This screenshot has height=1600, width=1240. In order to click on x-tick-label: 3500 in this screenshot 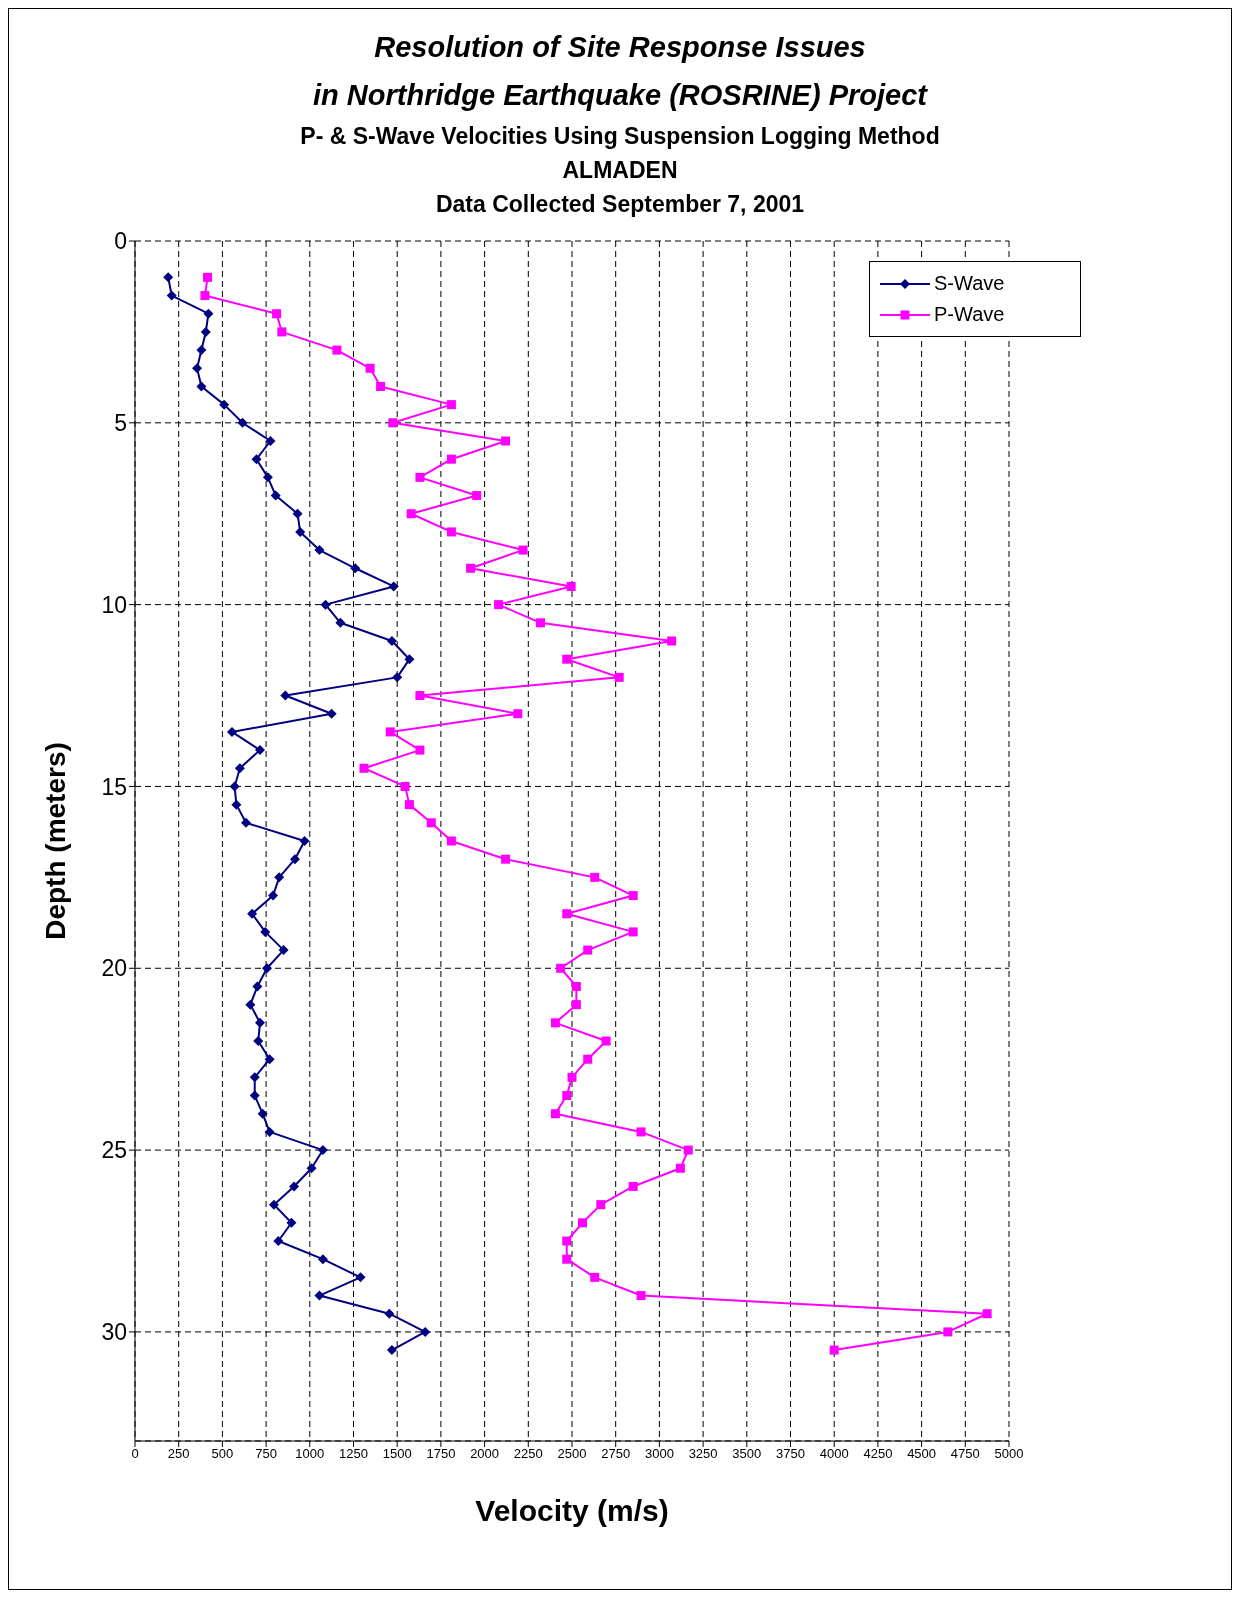, I will do `click(747, 1454)`.